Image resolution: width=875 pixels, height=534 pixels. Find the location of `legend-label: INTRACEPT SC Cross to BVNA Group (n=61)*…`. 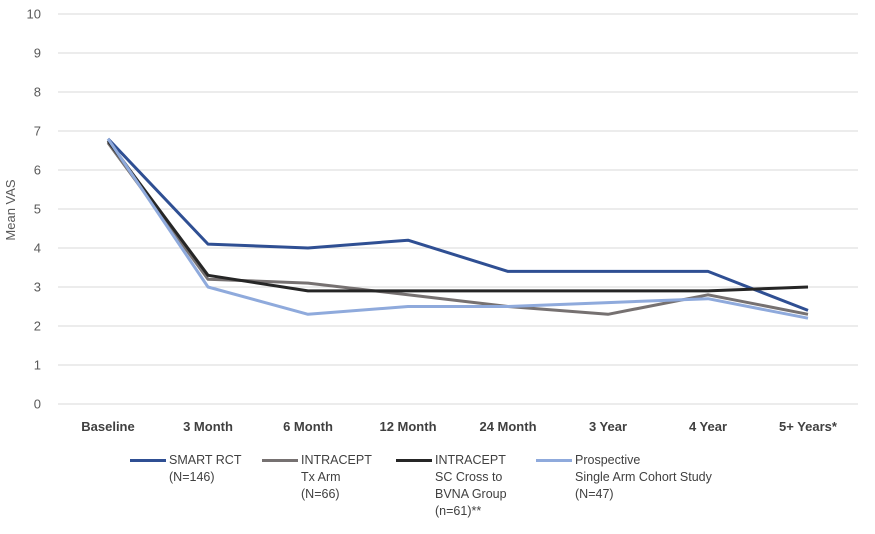

legend-label: INTRACEPT SC Cross to BVNA Group (n=61)*… is located at coordinates (471, 485).